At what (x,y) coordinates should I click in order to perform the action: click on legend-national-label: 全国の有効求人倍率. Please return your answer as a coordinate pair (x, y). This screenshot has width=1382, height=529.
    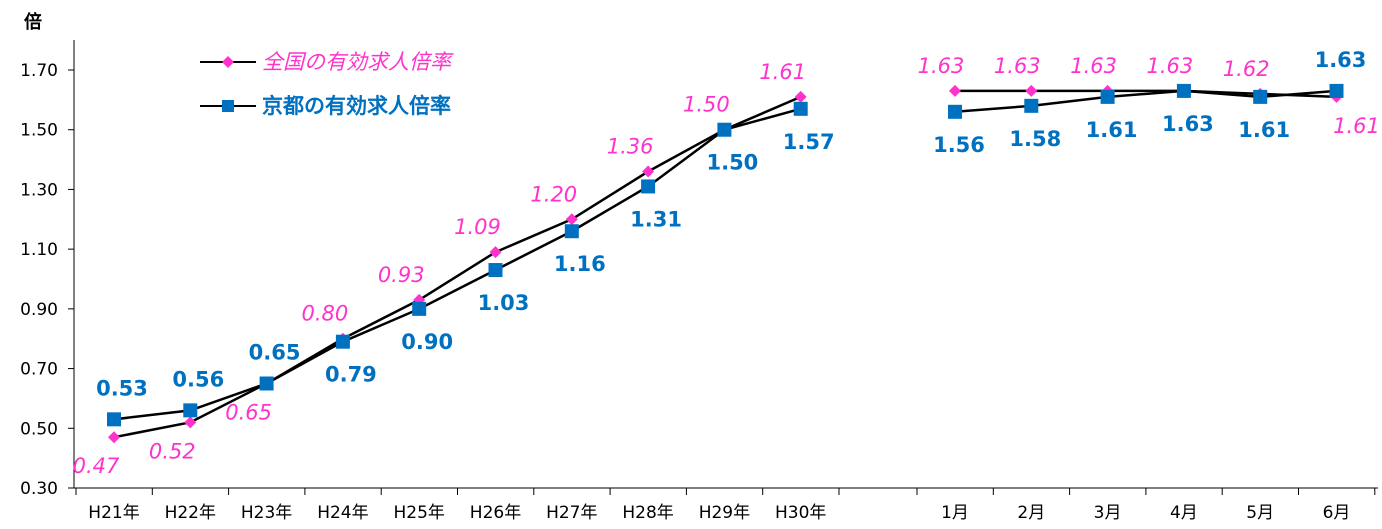
    Looking at the image, I should click on (358, 62).